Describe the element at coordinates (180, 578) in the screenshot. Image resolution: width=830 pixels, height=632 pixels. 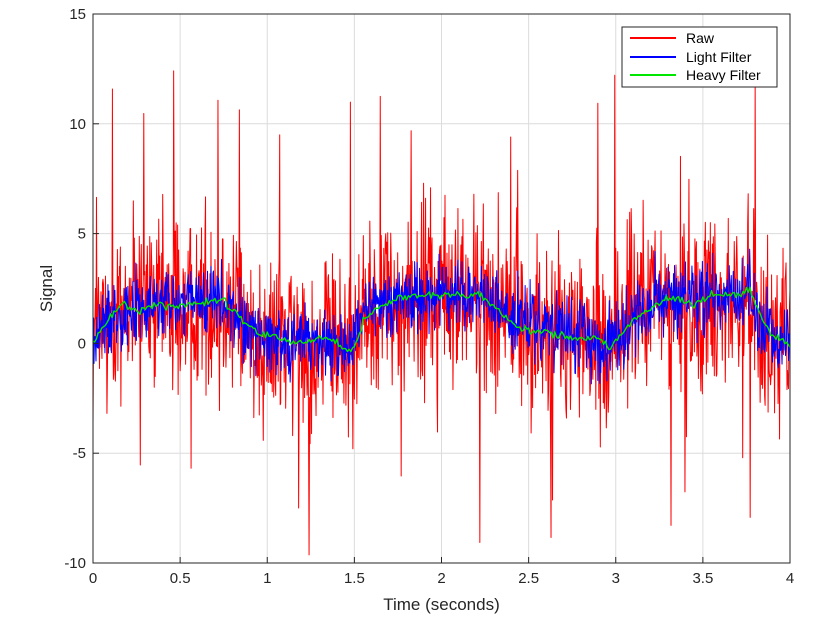
I see `x-tick-label: 0.5` at that location.